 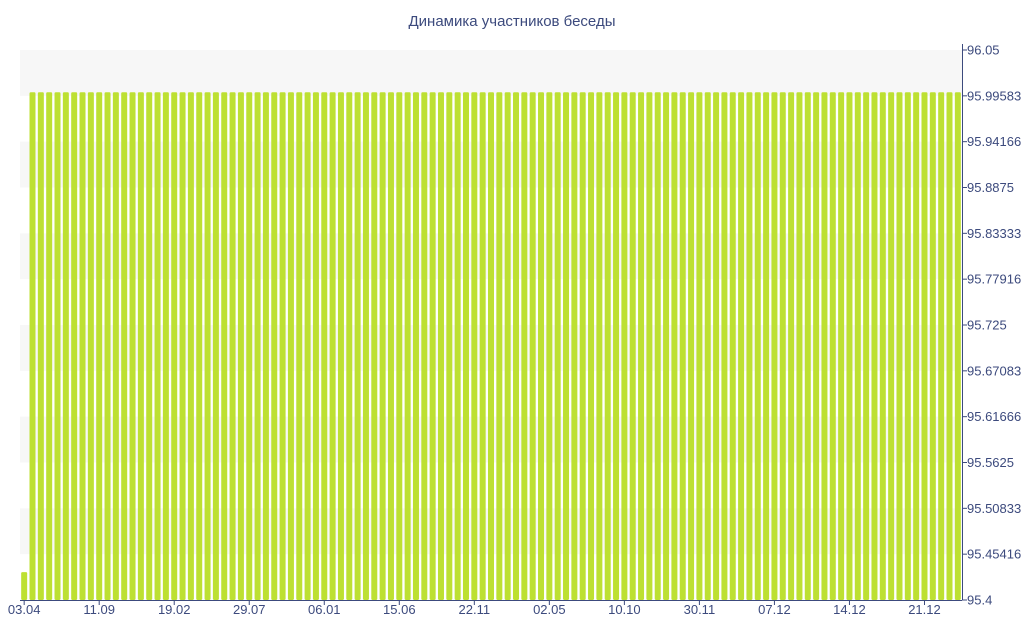 I want to click on y-tick-label: 95.8875, so click(x=990, y=187).